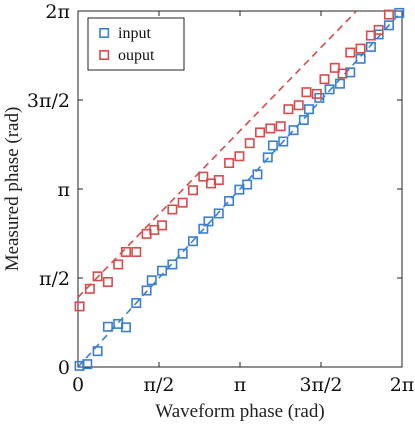 This screenshot has width=415, height=424. Describe the element at coordinates (64, 368) in the screenshot. I see `y-tick-label: 0` at that location.